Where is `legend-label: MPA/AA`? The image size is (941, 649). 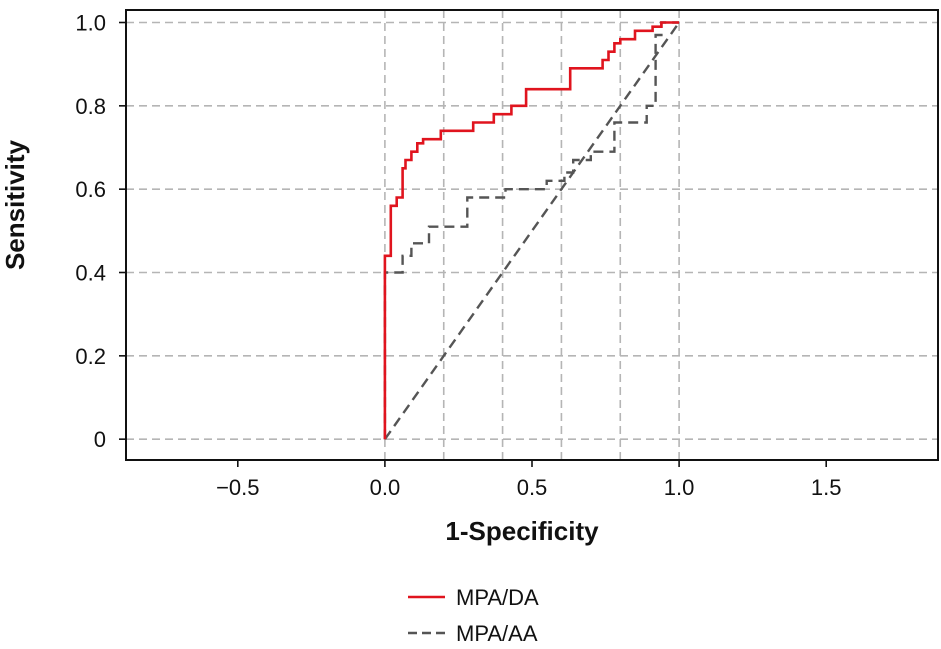 legend-label: MPA/AA is located at coordinates (497, 633).